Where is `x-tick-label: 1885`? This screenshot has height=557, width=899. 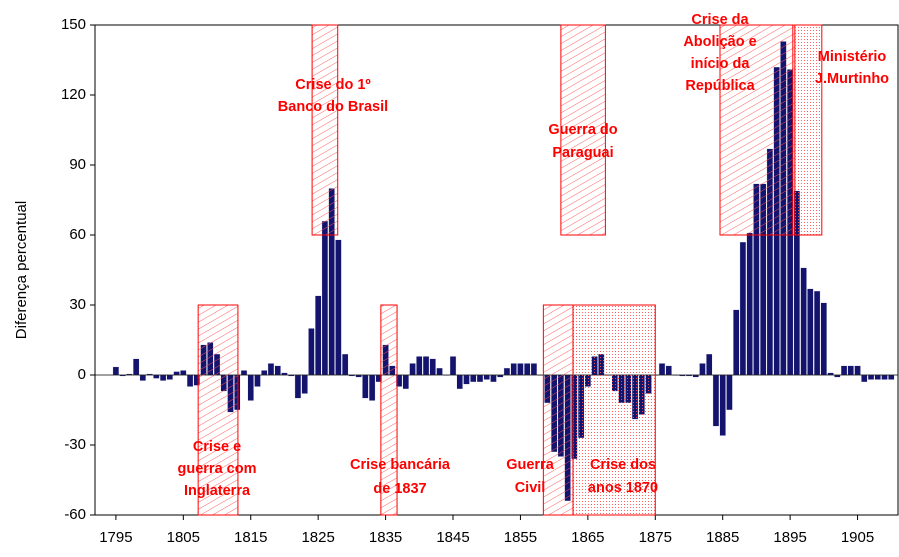 x-tick-label: 1885 is located at coordinates (722, 537).